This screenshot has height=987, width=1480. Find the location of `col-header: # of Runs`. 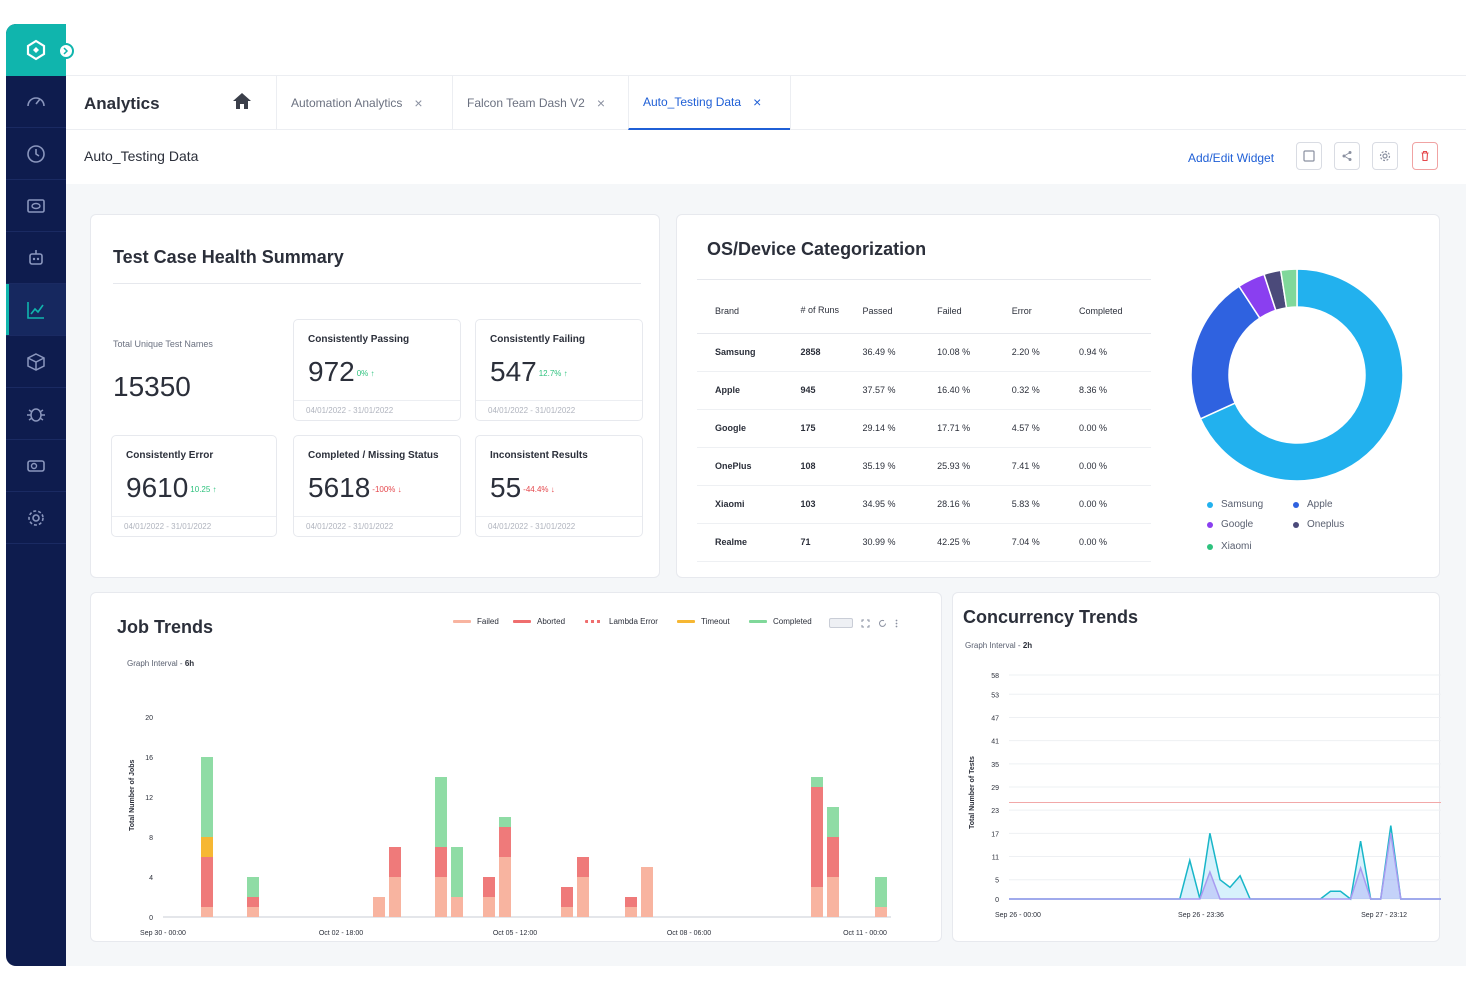

col-header: # of Runs is located at coordinates (813, 311).